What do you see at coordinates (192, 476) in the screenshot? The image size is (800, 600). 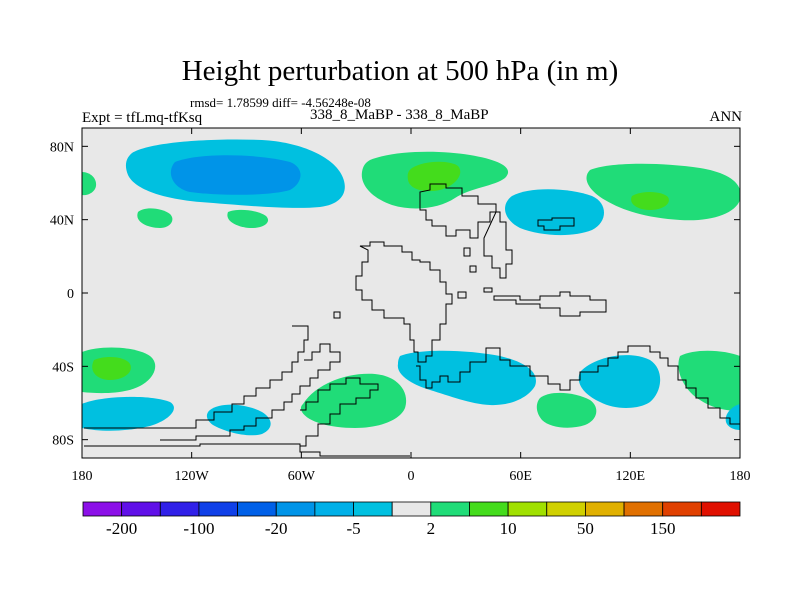 I see `lon-tick-label: 120W` at bounding box center [192, 476].